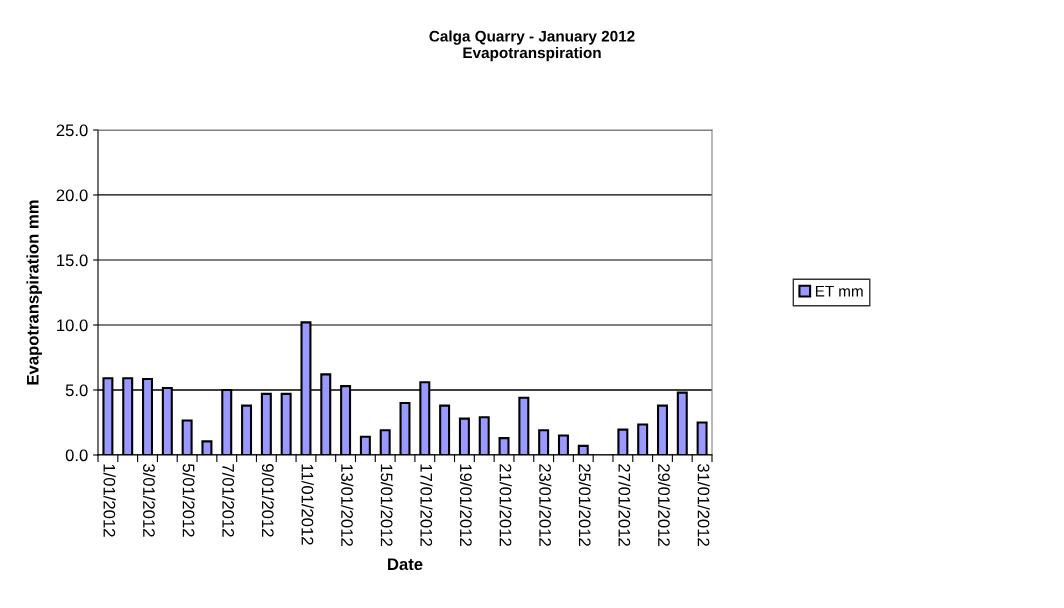  Describe the element at coordinates (188, 500) in the screenshot. I see `x-tick-label: 5/01/2012` at that location.